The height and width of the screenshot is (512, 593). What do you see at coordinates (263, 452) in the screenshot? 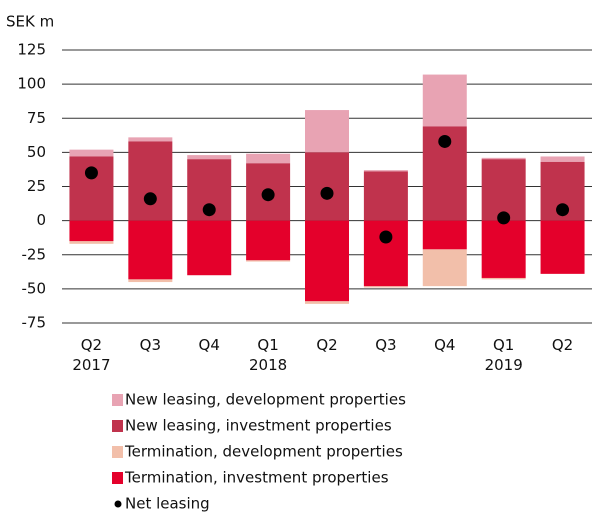
I see `legend-label: Termination, development properties` at bounding box center [263, 452].